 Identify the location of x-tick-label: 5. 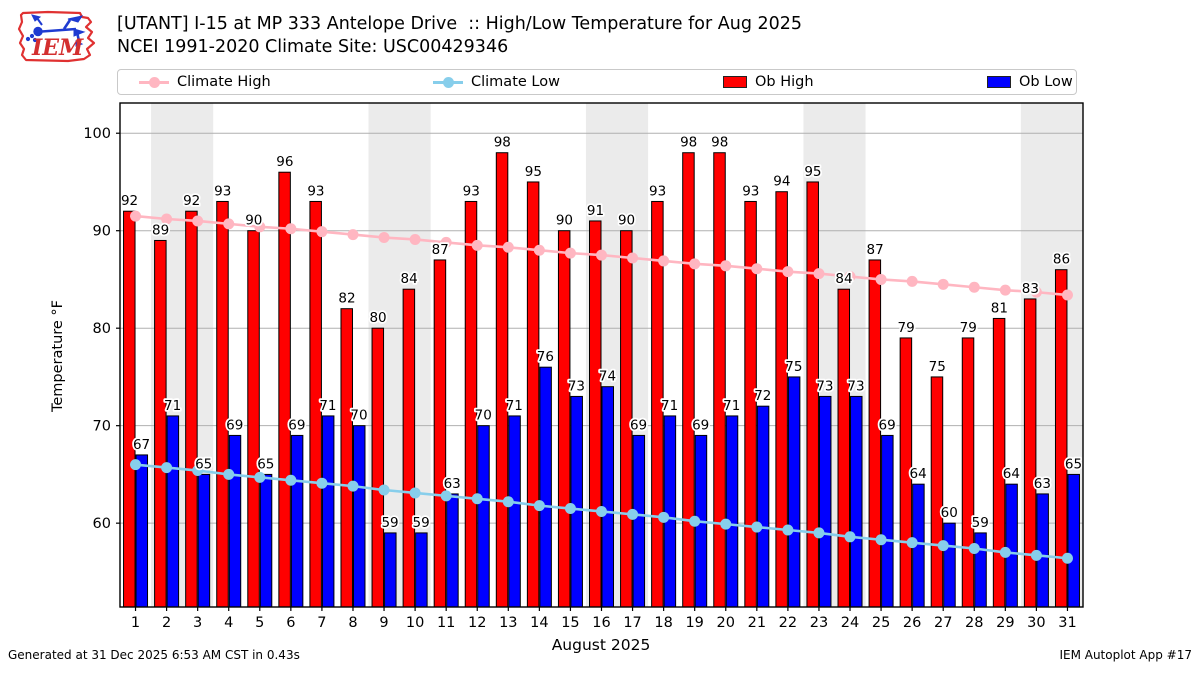
(259, 623).